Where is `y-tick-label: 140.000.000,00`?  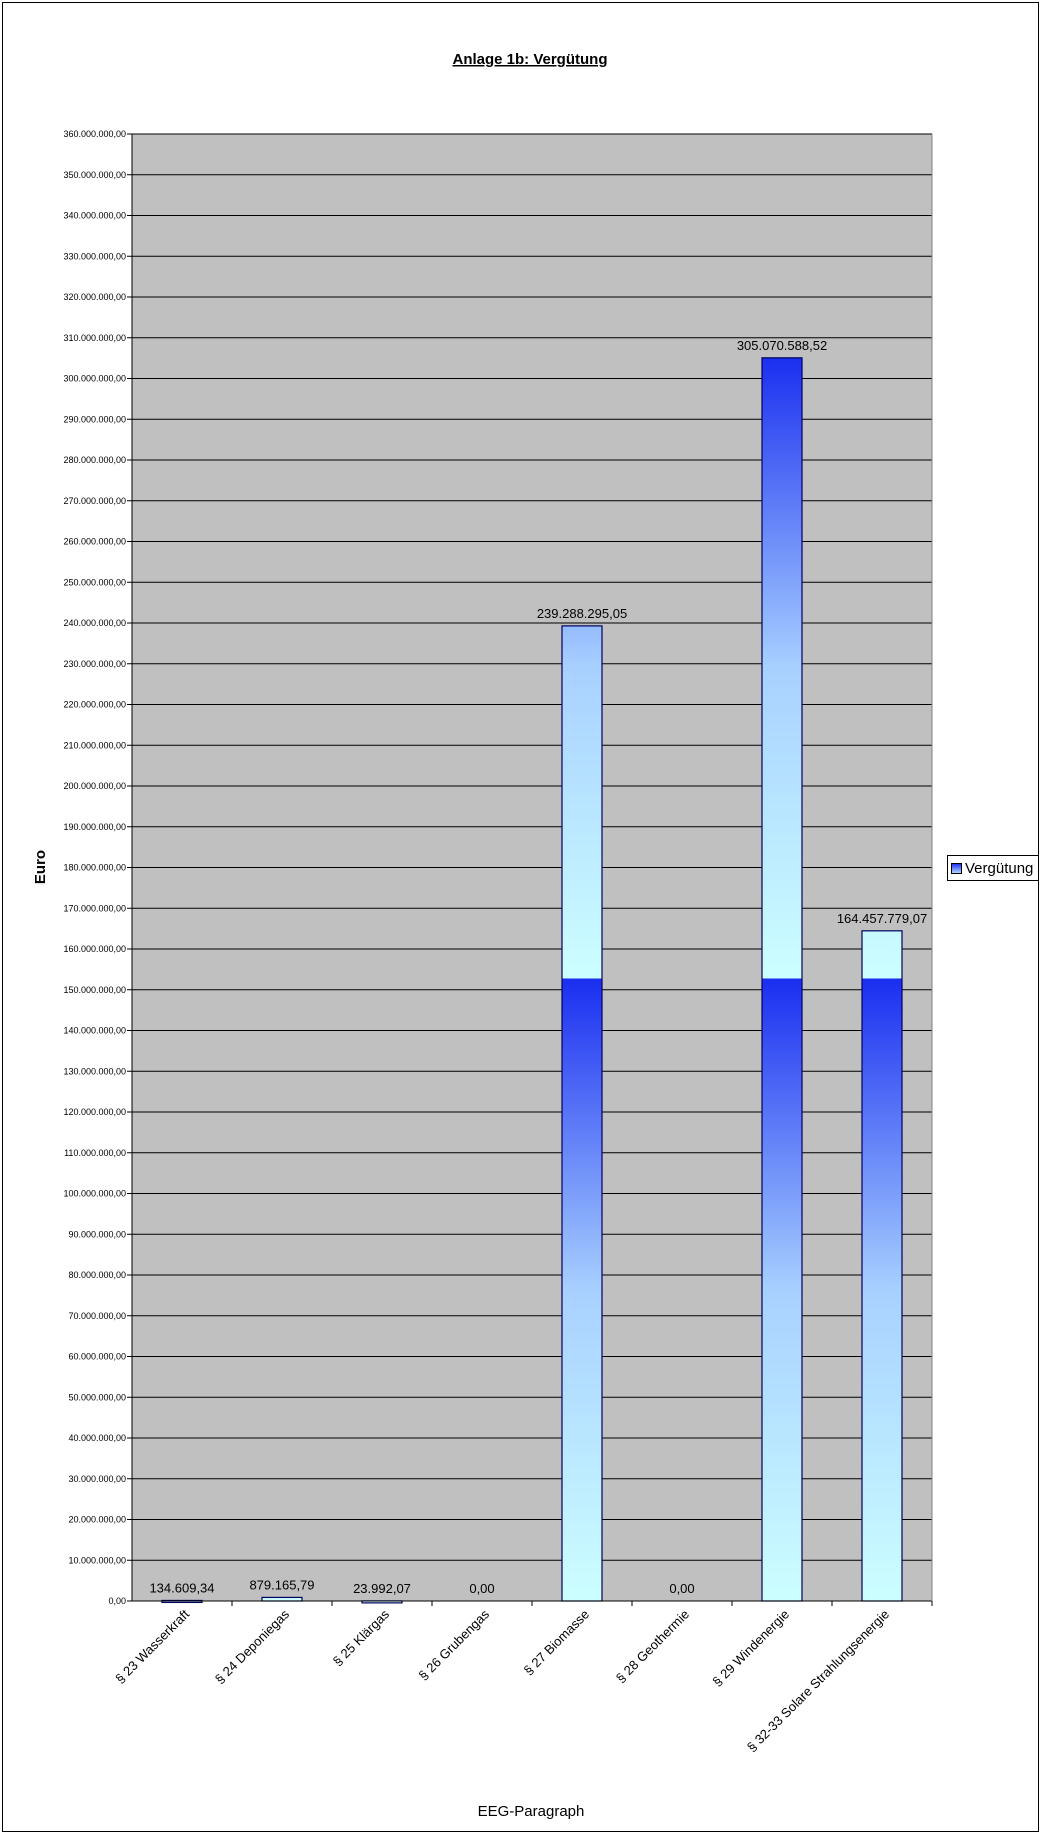
y-tick-label: 140.000.000,00 is located at coordinates (94, 1031).